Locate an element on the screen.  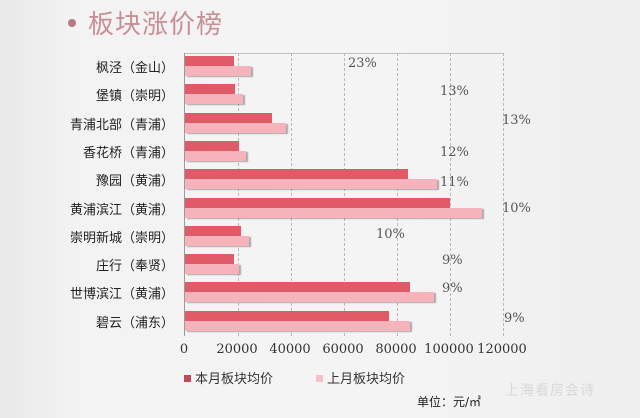
category-label: 青浦北部（青浦） is located at coordinates (121, 125).